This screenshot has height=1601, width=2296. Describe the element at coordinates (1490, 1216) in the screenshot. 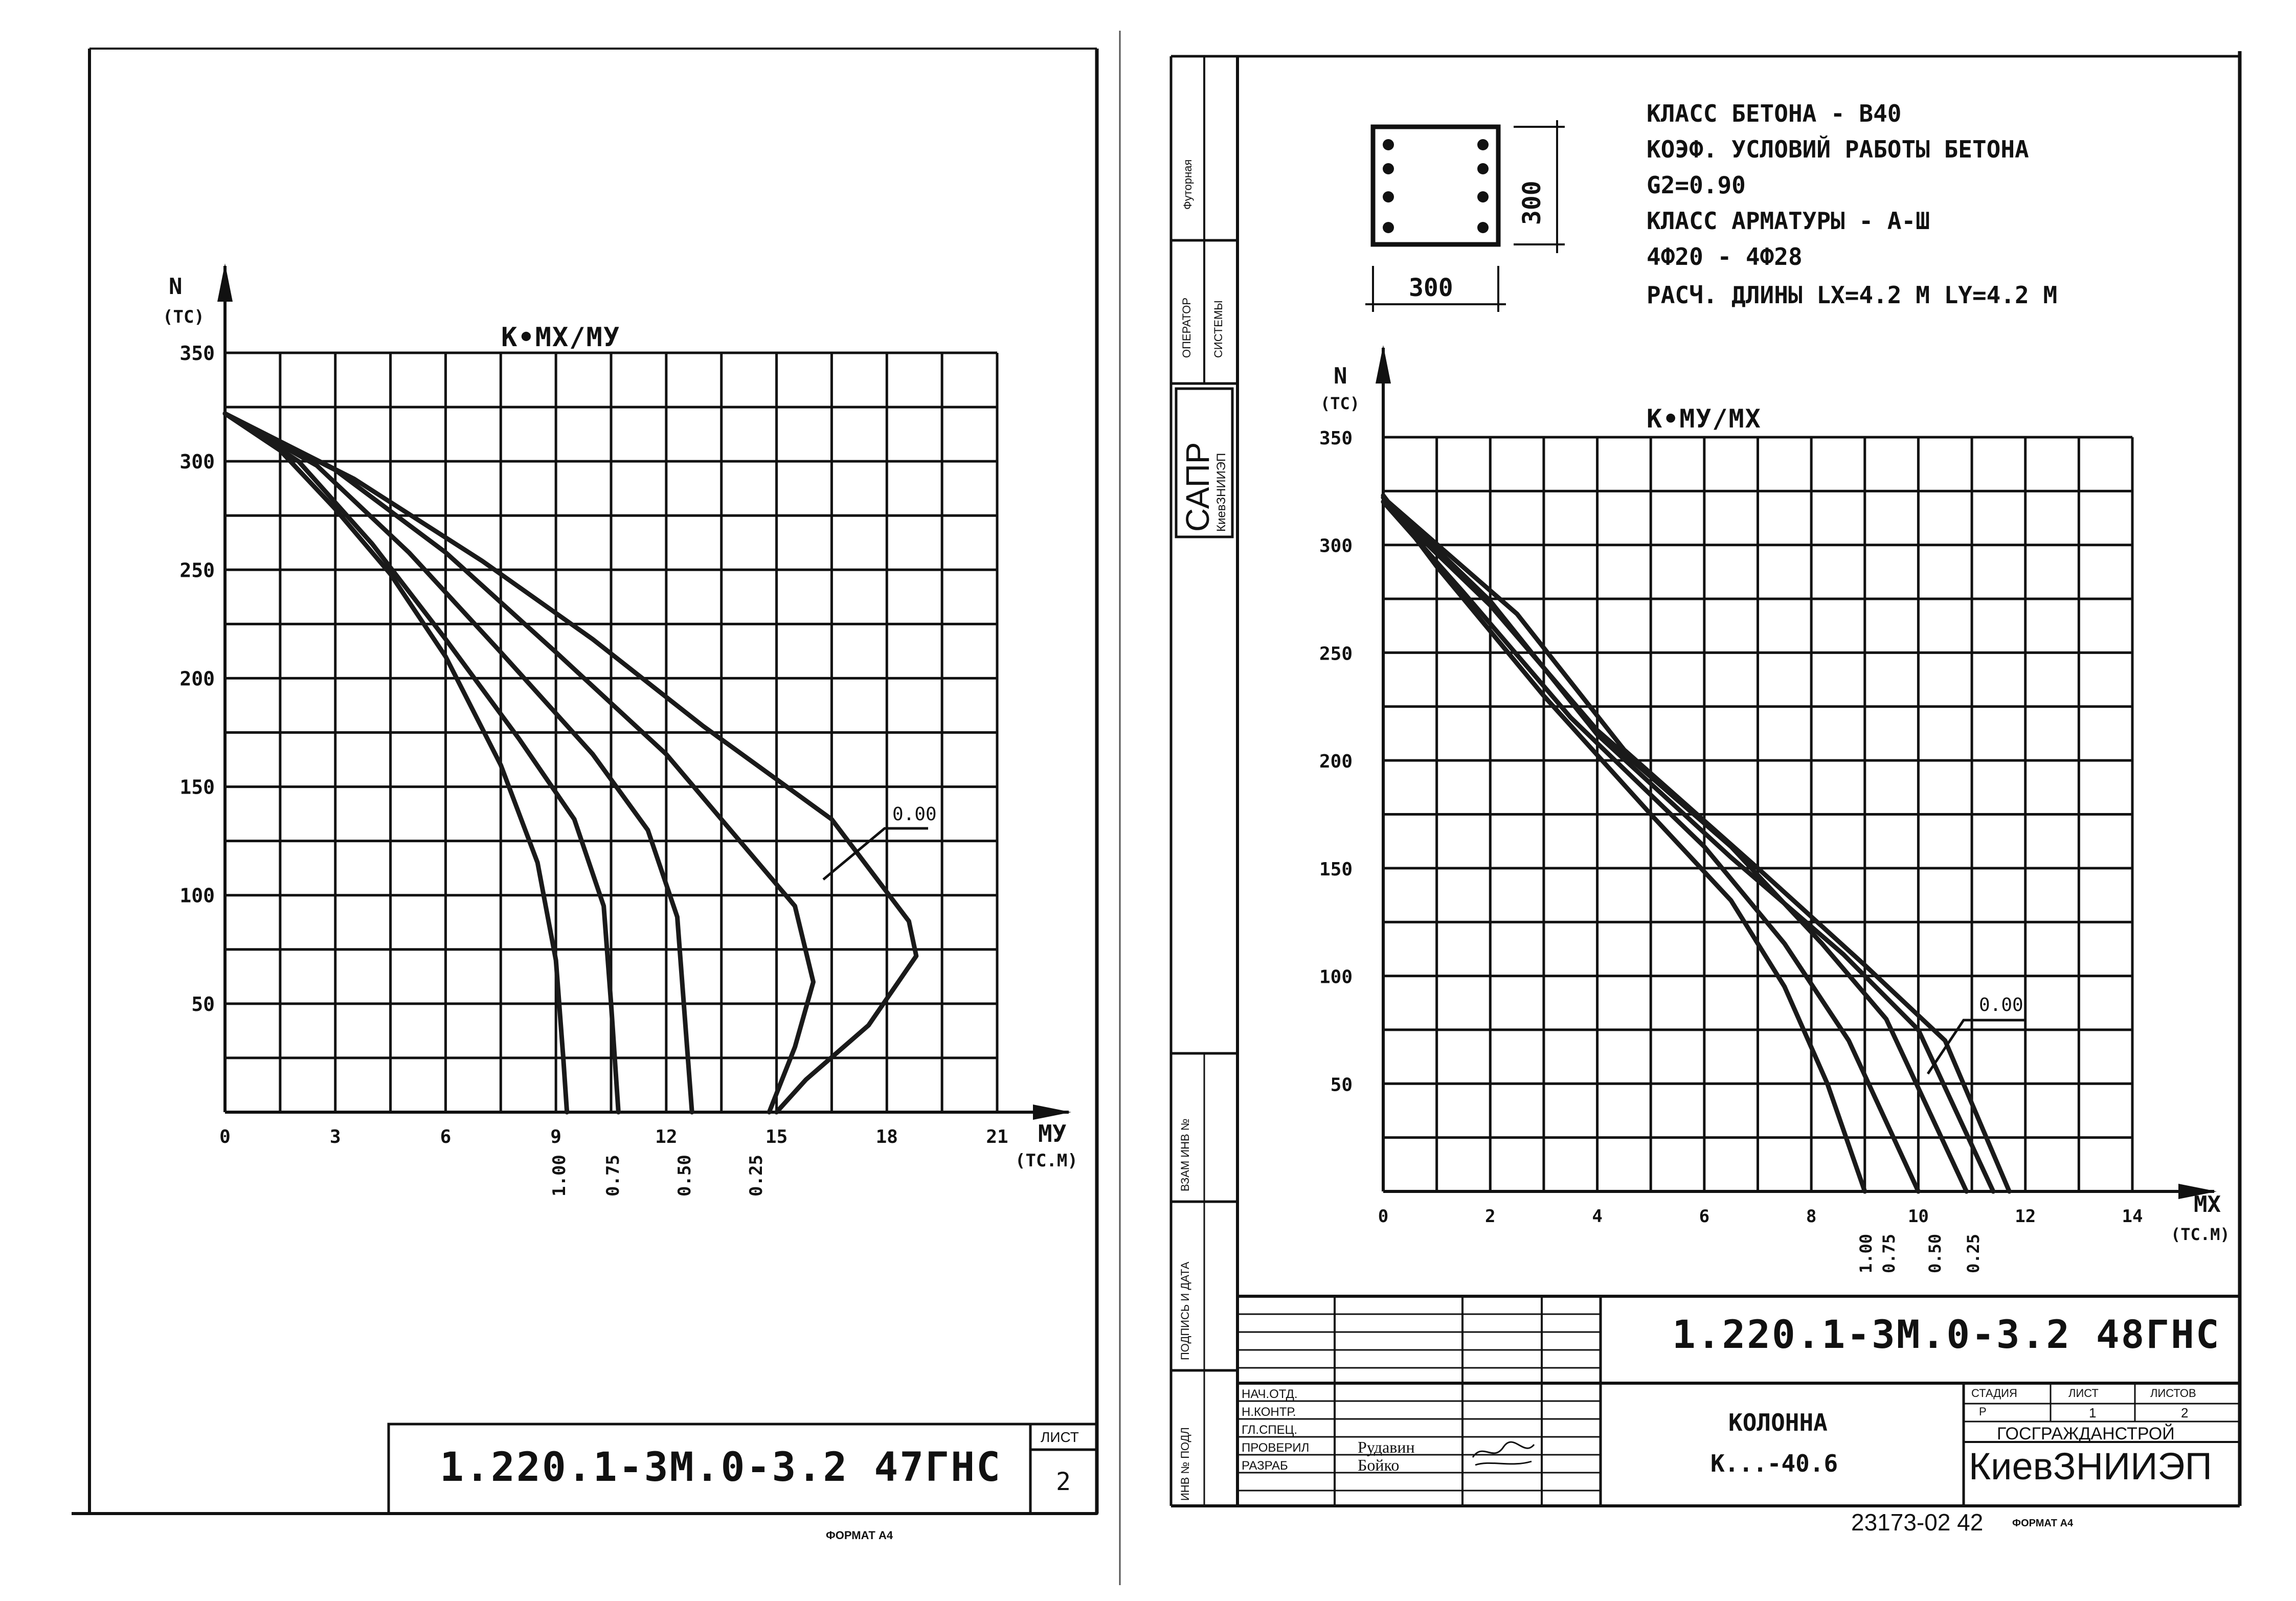

I see `right-x-tick: 2` at that location.